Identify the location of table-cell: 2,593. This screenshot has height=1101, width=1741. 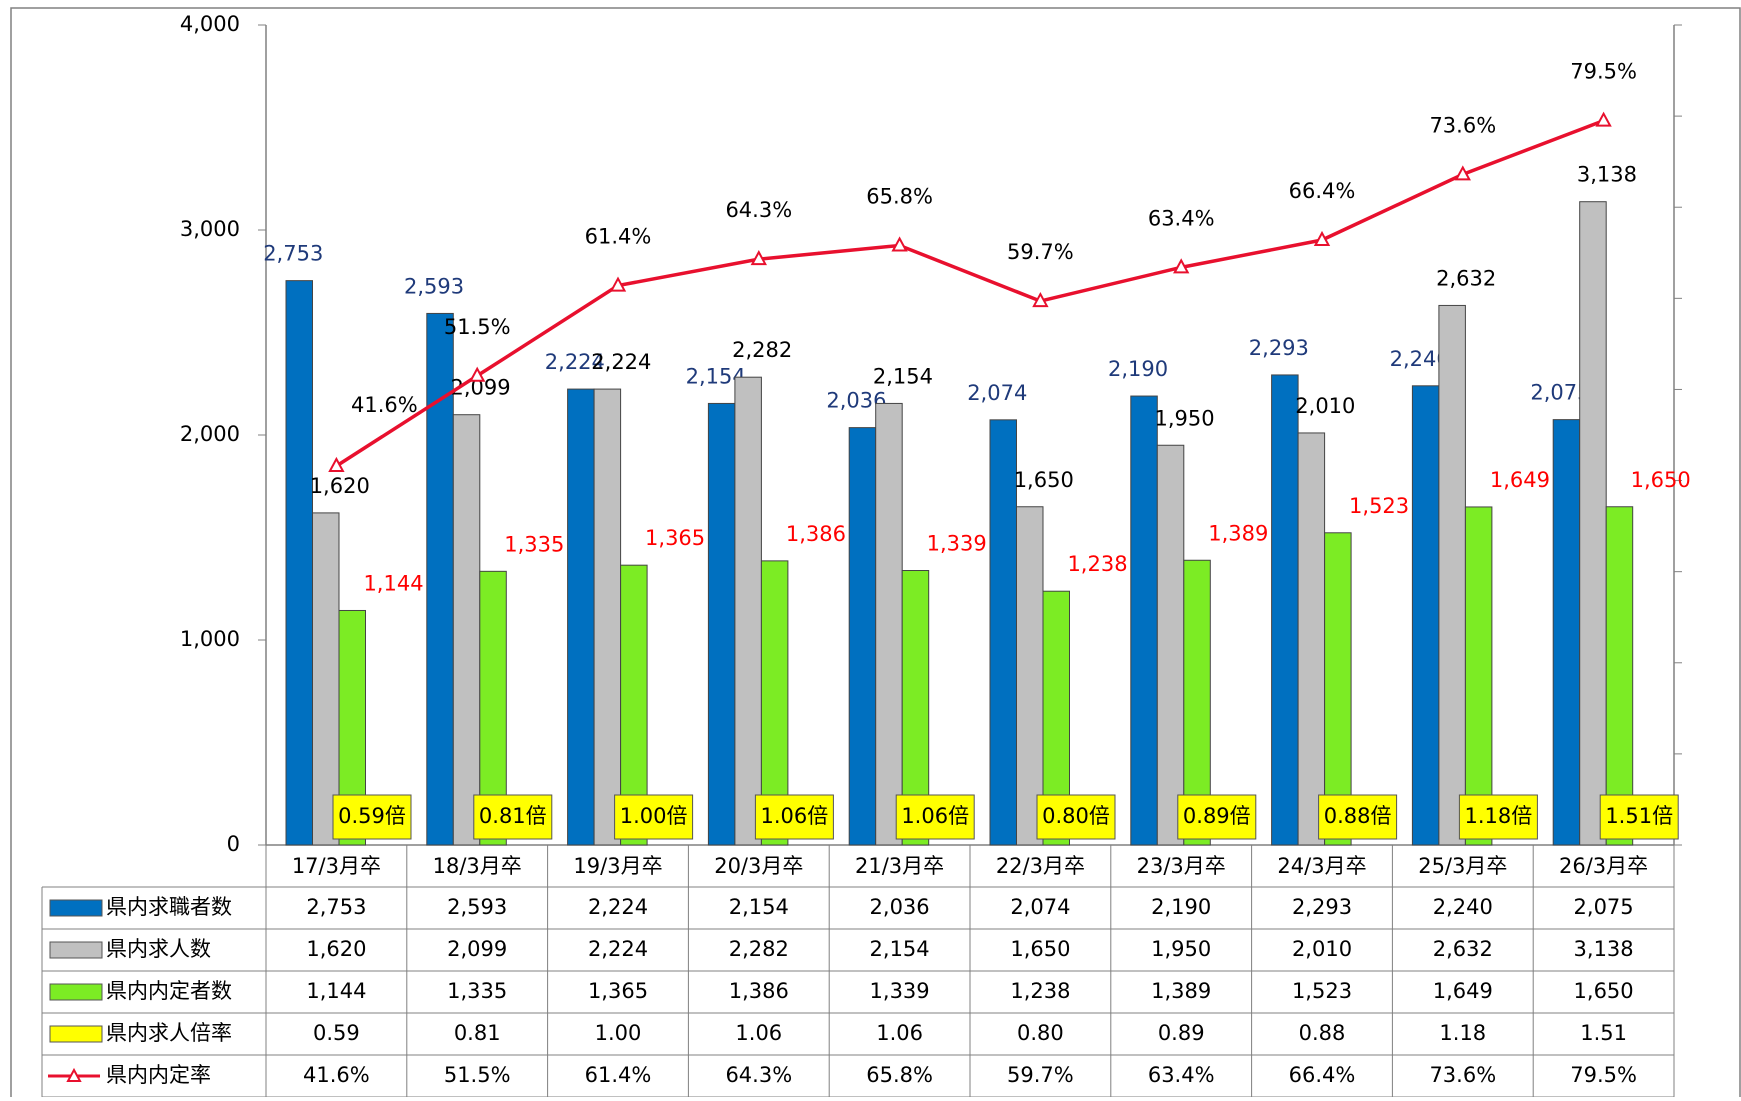
(477, 907).